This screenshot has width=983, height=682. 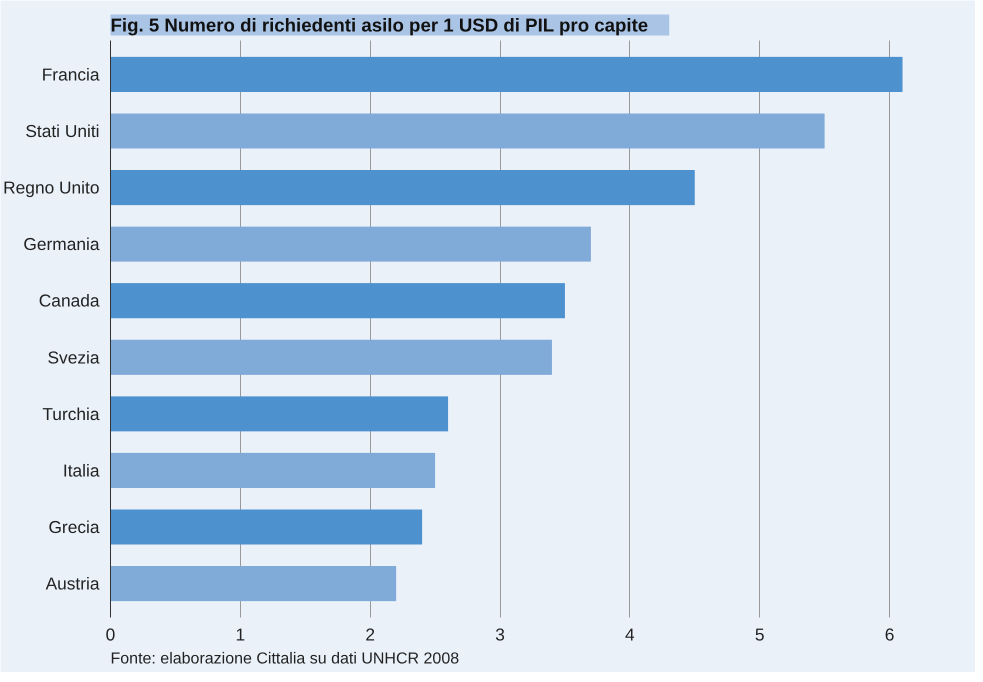 I want to click on y-tick-label: Turchia, so click(x=71, y=414).